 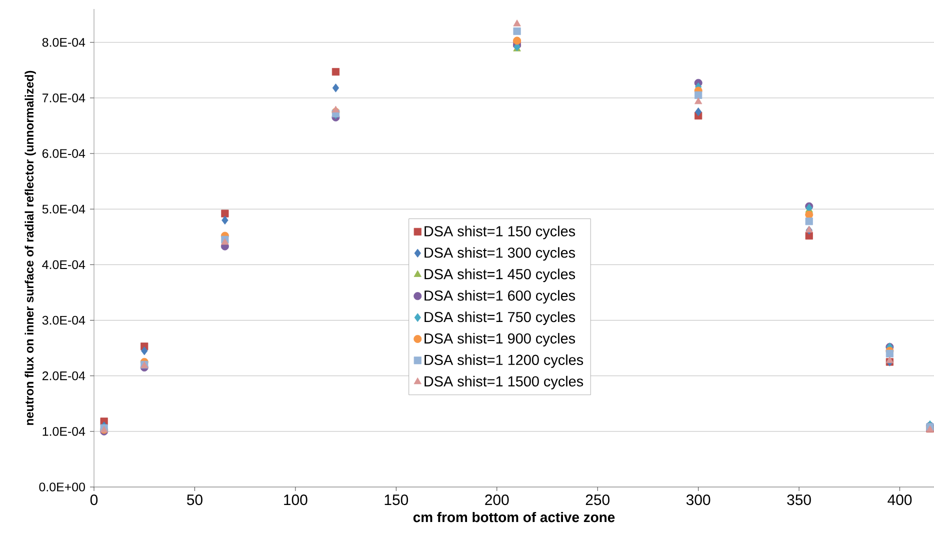 I want to click on x-tick-label: 0, so click(x=94, y=500).